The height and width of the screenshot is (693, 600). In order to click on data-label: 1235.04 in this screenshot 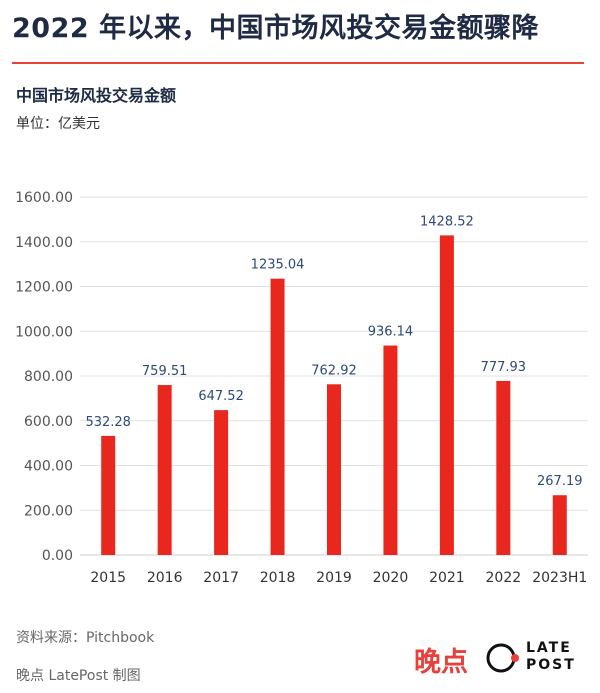, I will do `click(278, 265)`.